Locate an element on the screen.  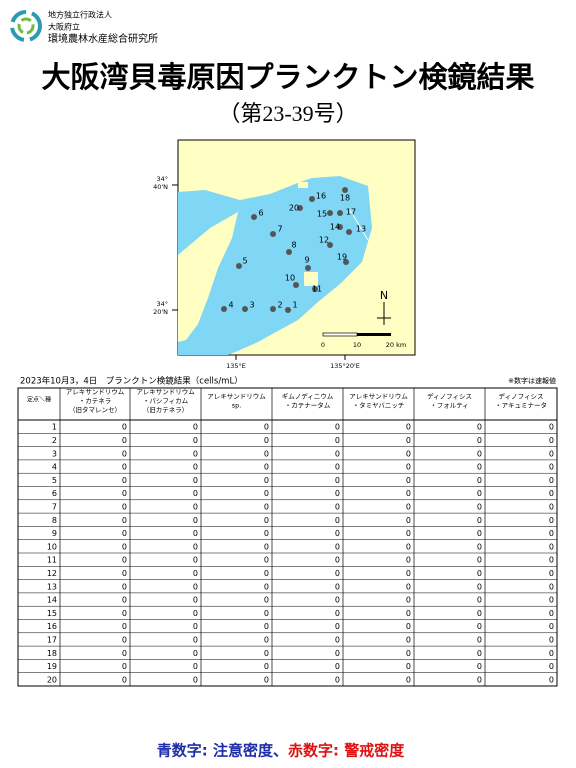
column-header: ・フォルティ is located at coordinates (449, 406).